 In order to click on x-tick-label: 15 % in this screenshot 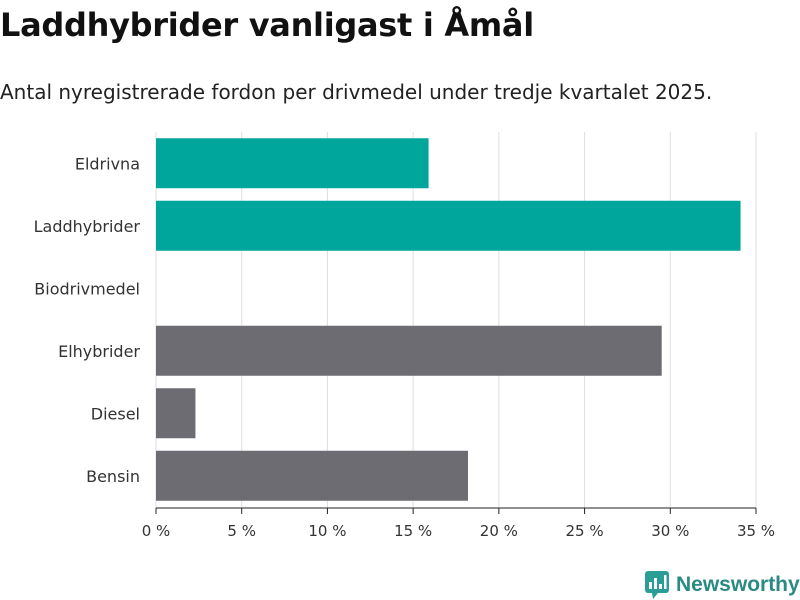, I will do `click(413, 531)`.